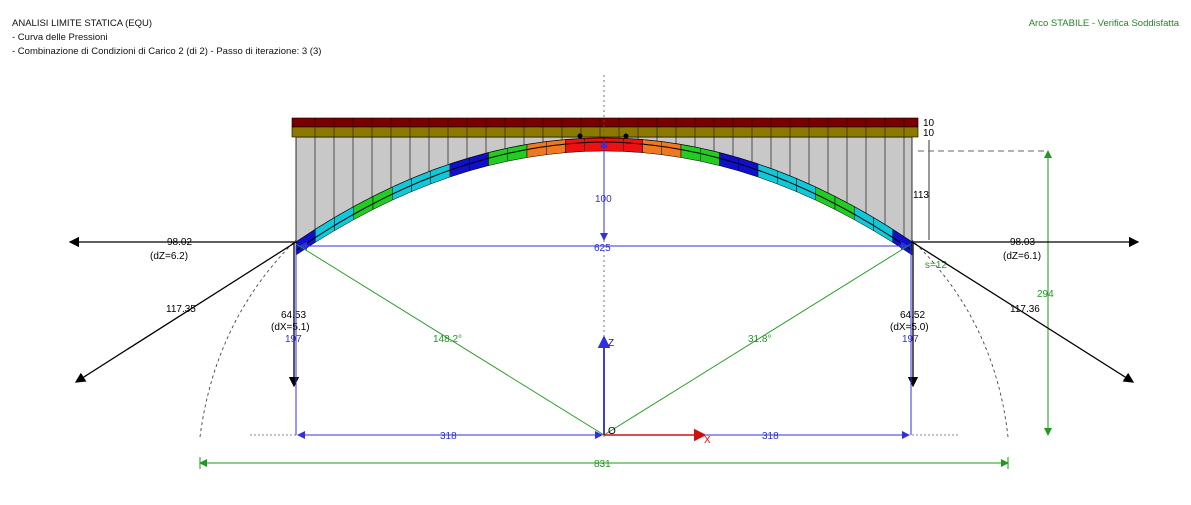 This screenshot has height=505, width=1191. I want to click on z-axis-label: Z, so click(611, 343).